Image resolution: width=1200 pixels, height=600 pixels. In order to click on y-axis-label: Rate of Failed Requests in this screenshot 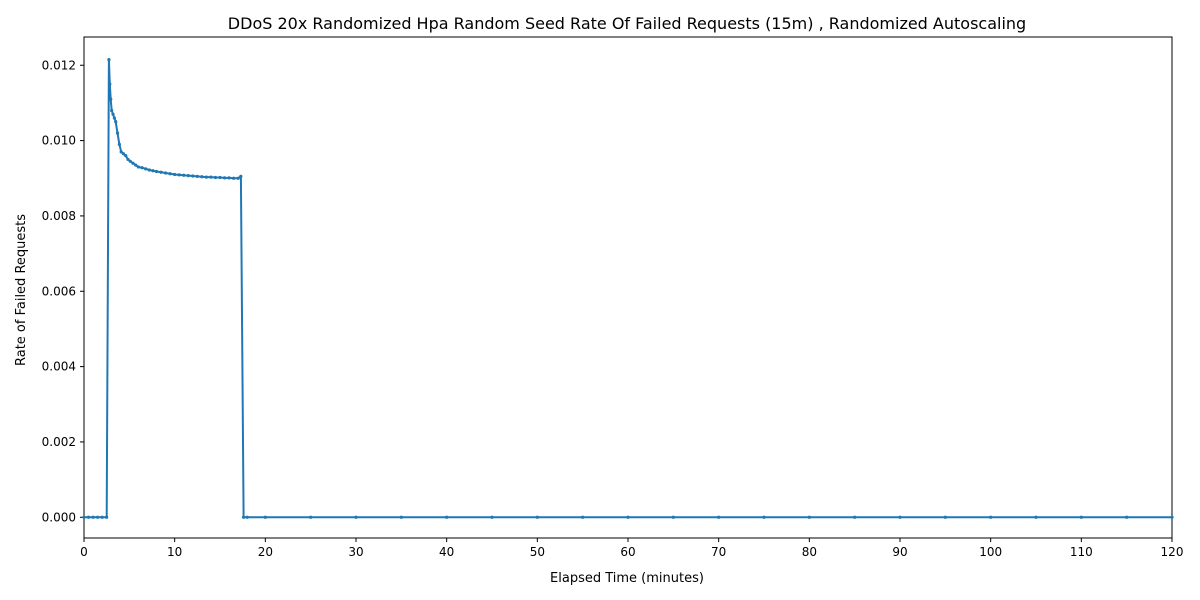, I will do `click(21, 290)`.